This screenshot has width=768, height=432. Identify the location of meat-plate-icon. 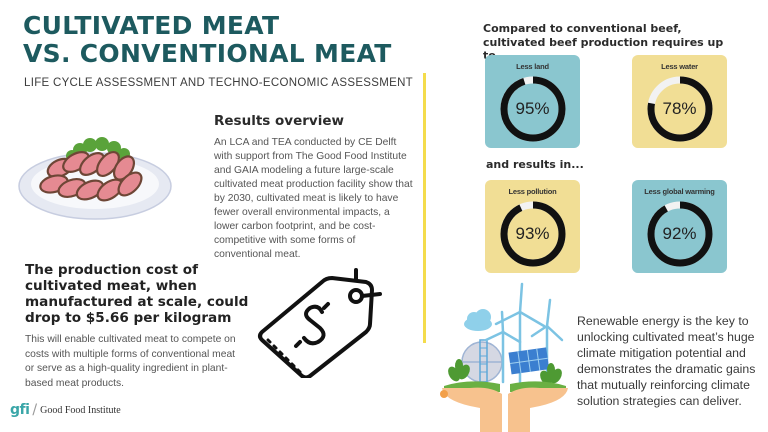
(95, 178).